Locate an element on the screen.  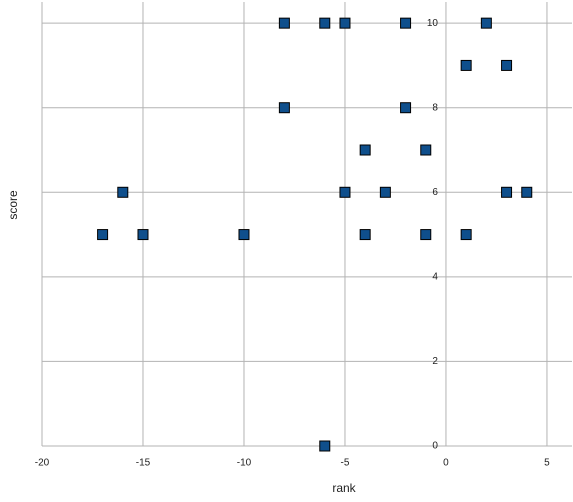
x-axis-title: rank is located at coordinates (344, 488).